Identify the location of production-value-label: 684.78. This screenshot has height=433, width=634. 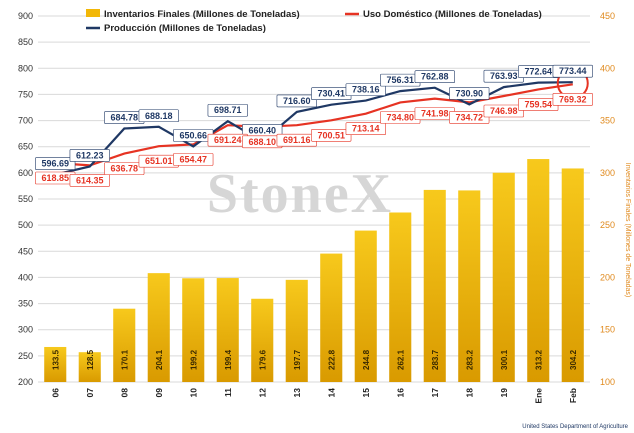
(124, 118).